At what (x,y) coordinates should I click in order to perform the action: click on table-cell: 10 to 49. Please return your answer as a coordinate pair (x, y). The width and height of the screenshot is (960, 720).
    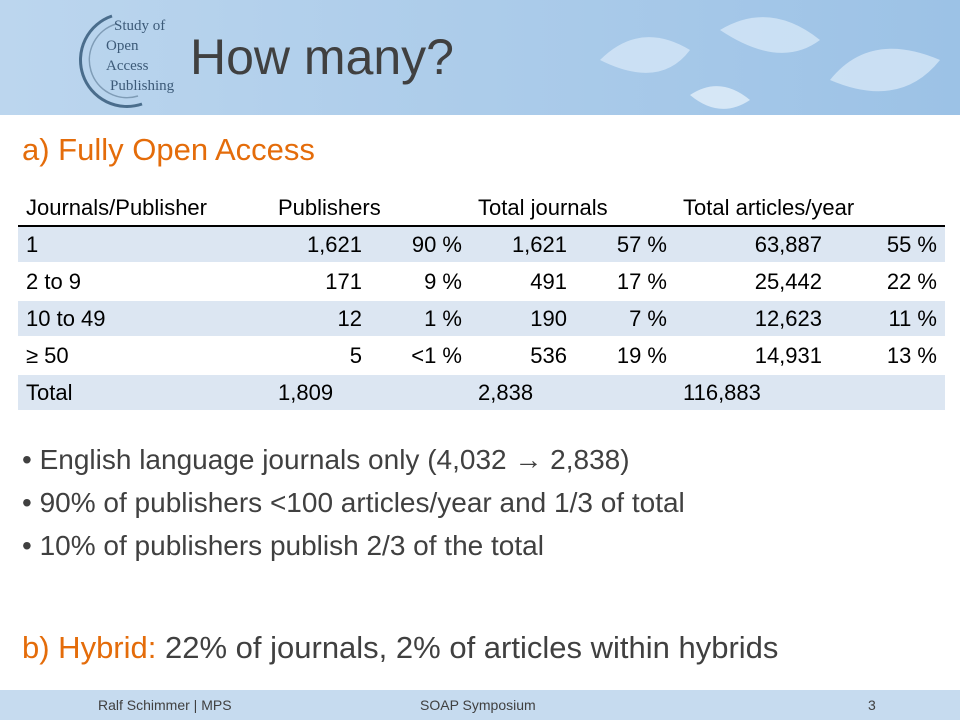
    Looking at the image, I should click on (144, 319).